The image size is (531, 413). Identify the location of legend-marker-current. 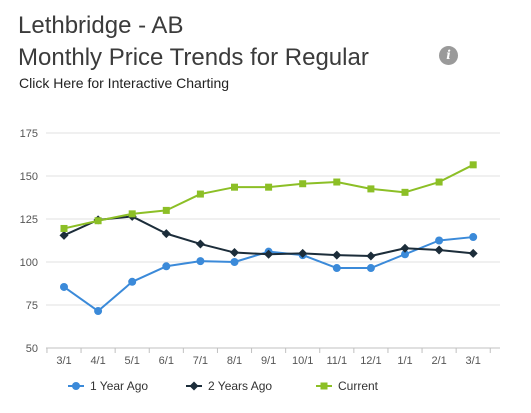
(324, 386).